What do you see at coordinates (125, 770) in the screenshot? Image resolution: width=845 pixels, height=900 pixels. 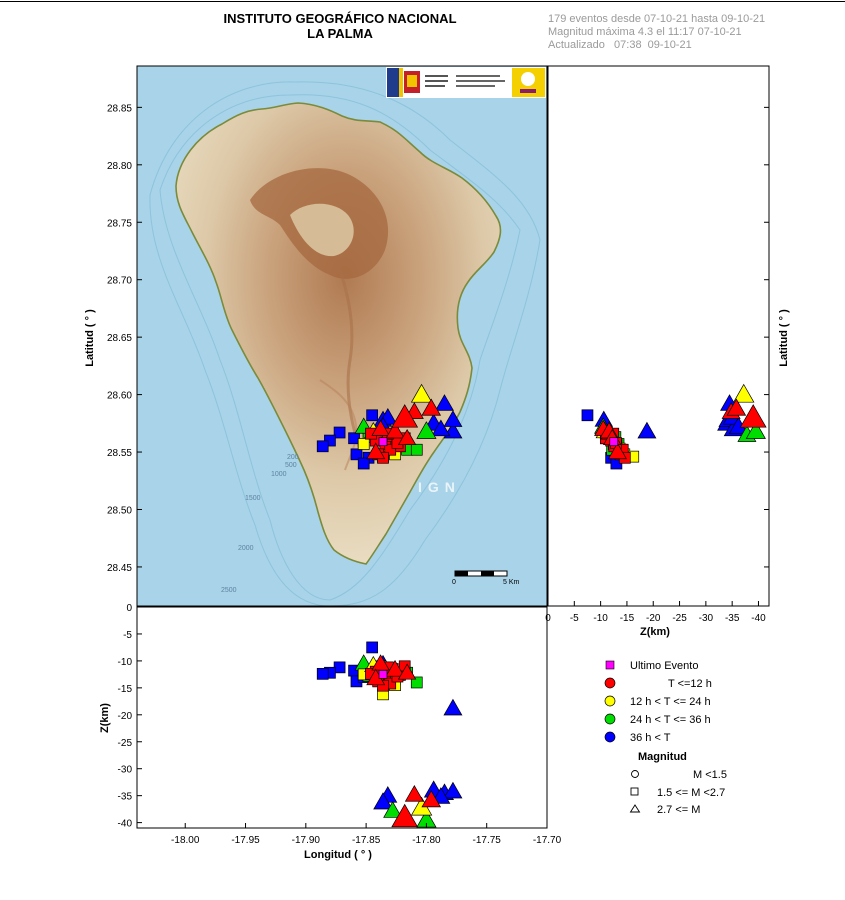 I see `bottom-y-tick-label-6: -30` at bounding box center [125, 770].